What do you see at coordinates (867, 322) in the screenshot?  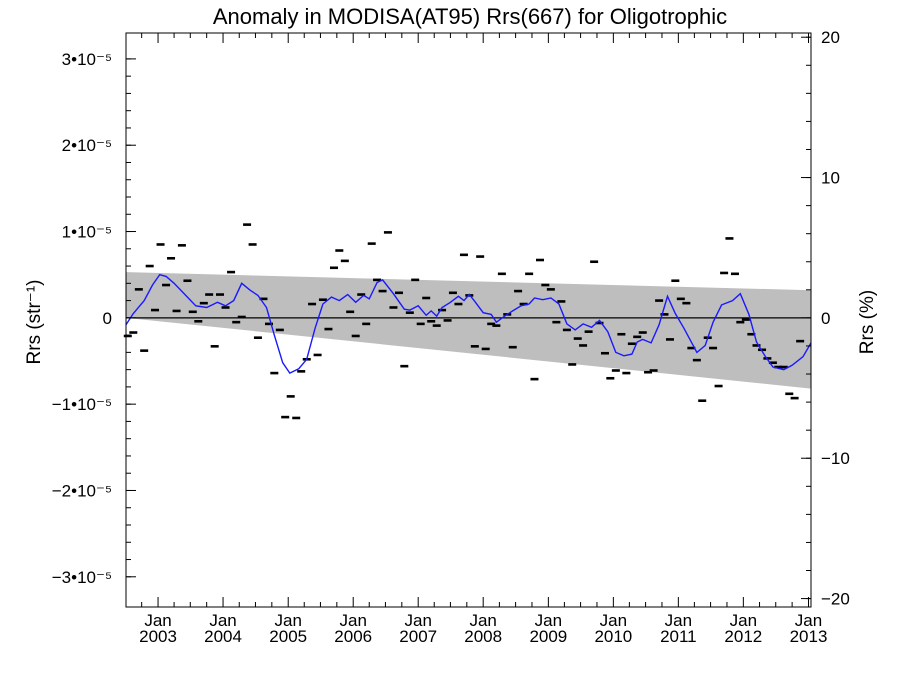 I see `y2-axis-label: Rrs (%)` at bounding box center [867, 322].